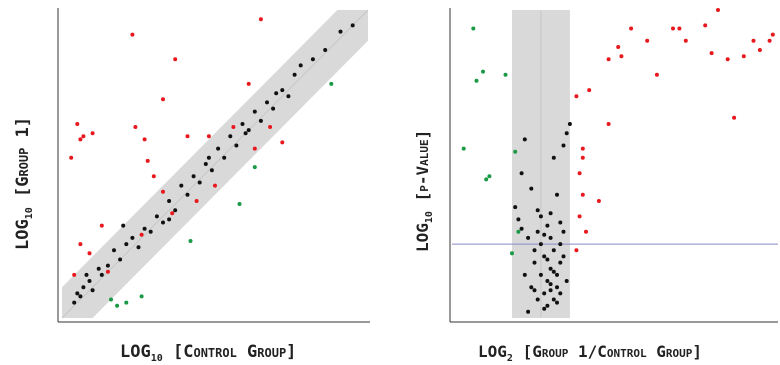 The height and width of the screenshot is (365, 780). Describe the element at coordinates (607, 351) in the screenshot. I see `right-xlabel-rest: [Group 1/Control Group]` at that location.